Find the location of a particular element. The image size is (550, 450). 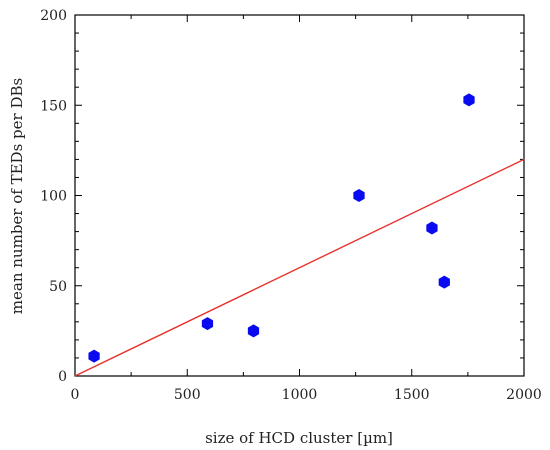

x-tick-label: 1500 is located at coordinates (412, 395).